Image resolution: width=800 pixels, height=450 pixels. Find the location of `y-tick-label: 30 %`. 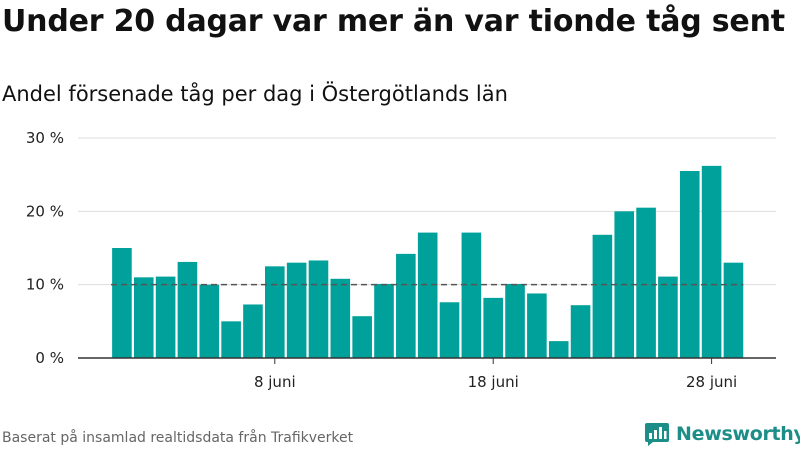

y-tick-label: 30 % is located at coordinates (45, 138).